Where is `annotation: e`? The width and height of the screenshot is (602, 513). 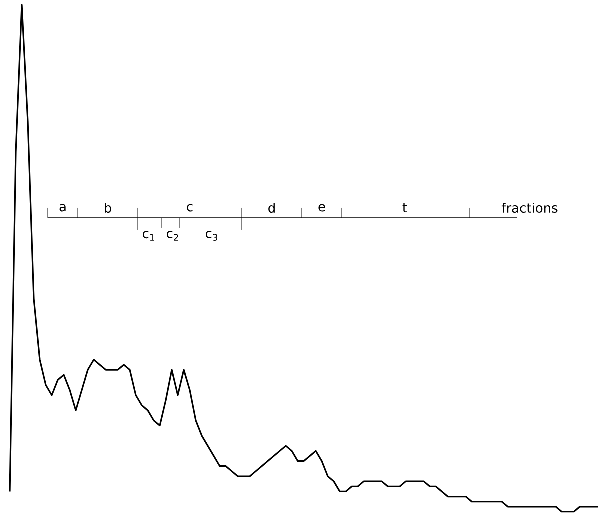 annotation: e is located at coordinates (322, 208).